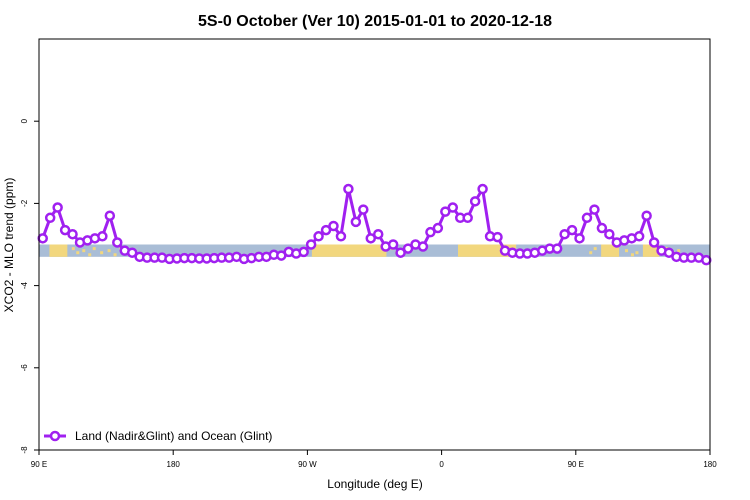 This screenshot has height=500, width=750. I want to click on x-axis-label: Longitude (deg E), so click(374, 484).